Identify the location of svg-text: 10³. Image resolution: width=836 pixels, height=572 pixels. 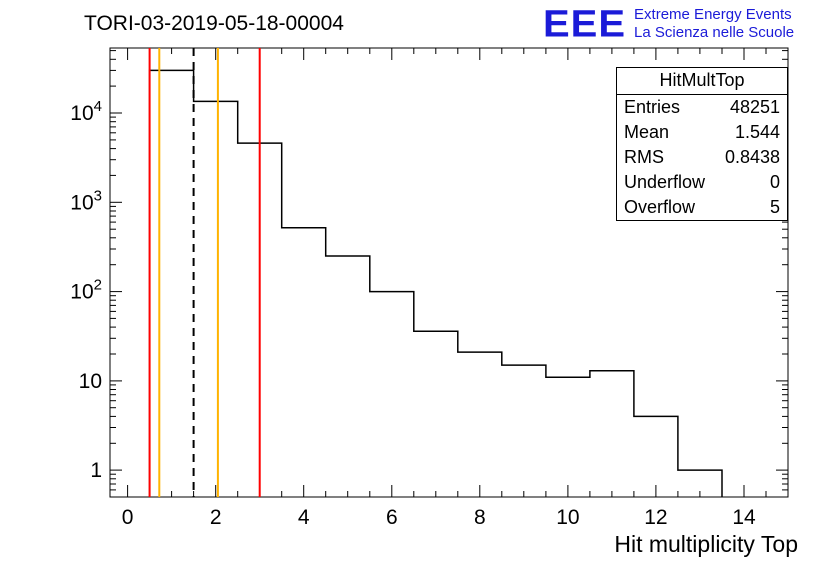
(86, 200).